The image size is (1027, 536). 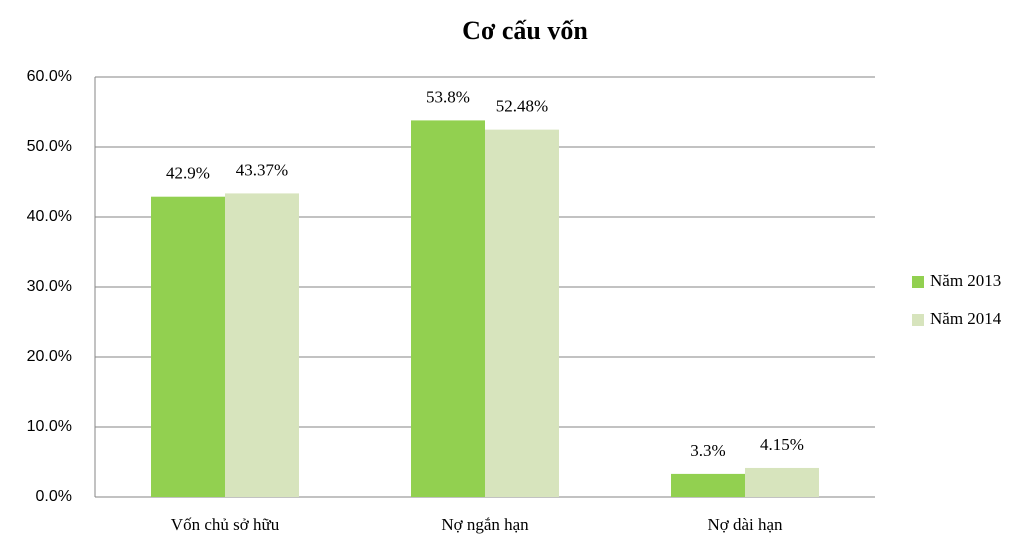 I want to click on data-label: 42.9%, so click(x=188, y=173).